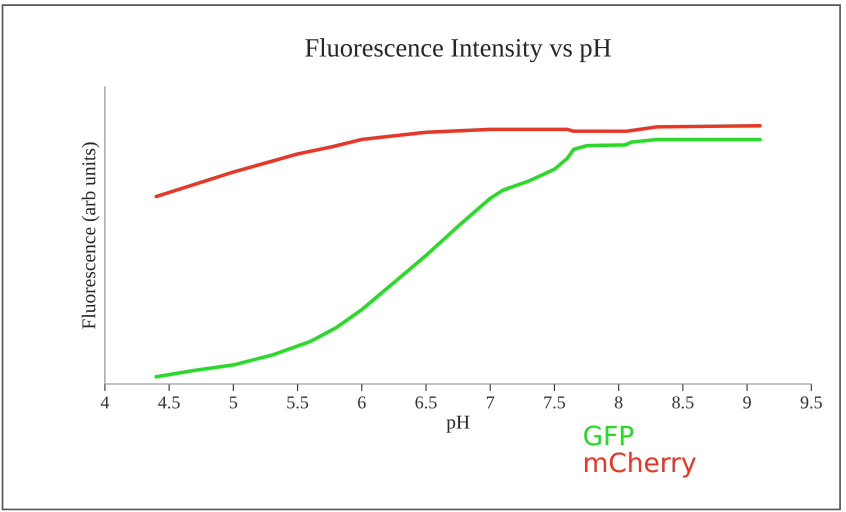 The height and width of the screenshot is (512, 846). I want to click on x-tick-label: 6, so click(362, 402).